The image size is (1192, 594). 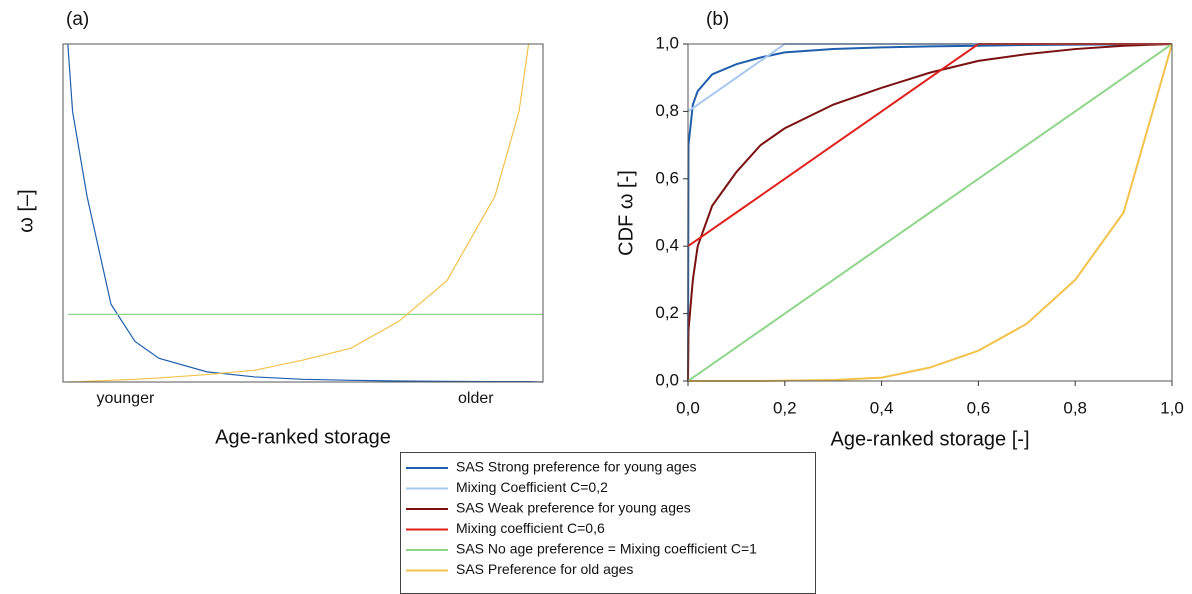 What do you see at coordinates (979, 407) in the screenshot?
I see `x-tick-label: 0,6` at bounding box center [979, 407].